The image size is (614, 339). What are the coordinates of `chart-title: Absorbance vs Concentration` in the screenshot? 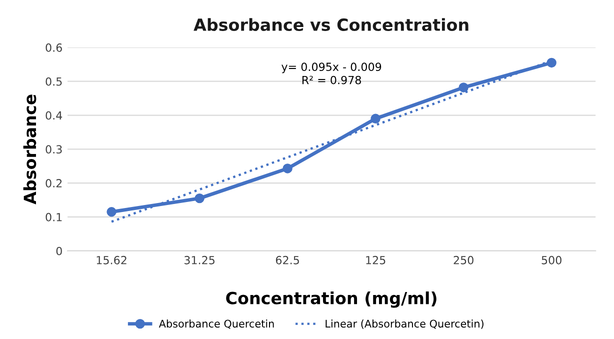 It's located at (331, 25).